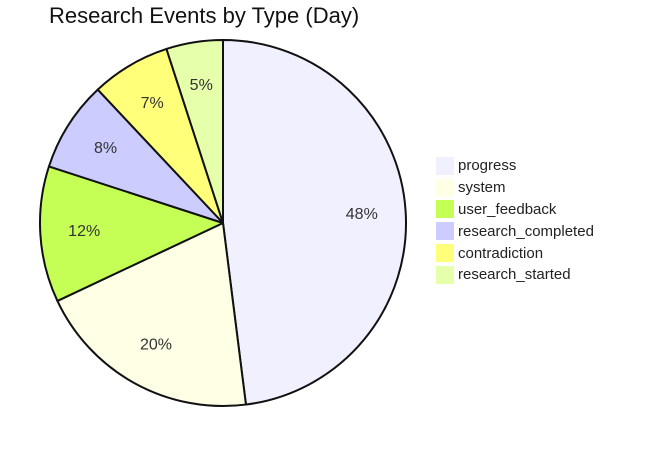 Image resolution: width=667 pixels, height=450 pixels. What do you see at coordinates (84, 231) in the screenshot?
I see `slice-label-user-feedback: 12%` at bounding box center [84, 231].